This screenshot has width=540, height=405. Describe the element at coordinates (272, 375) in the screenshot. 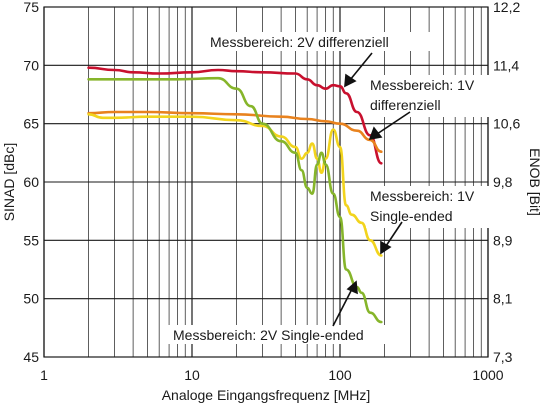

I see `x-tick-labels: 1 10 100 1000` at that location.